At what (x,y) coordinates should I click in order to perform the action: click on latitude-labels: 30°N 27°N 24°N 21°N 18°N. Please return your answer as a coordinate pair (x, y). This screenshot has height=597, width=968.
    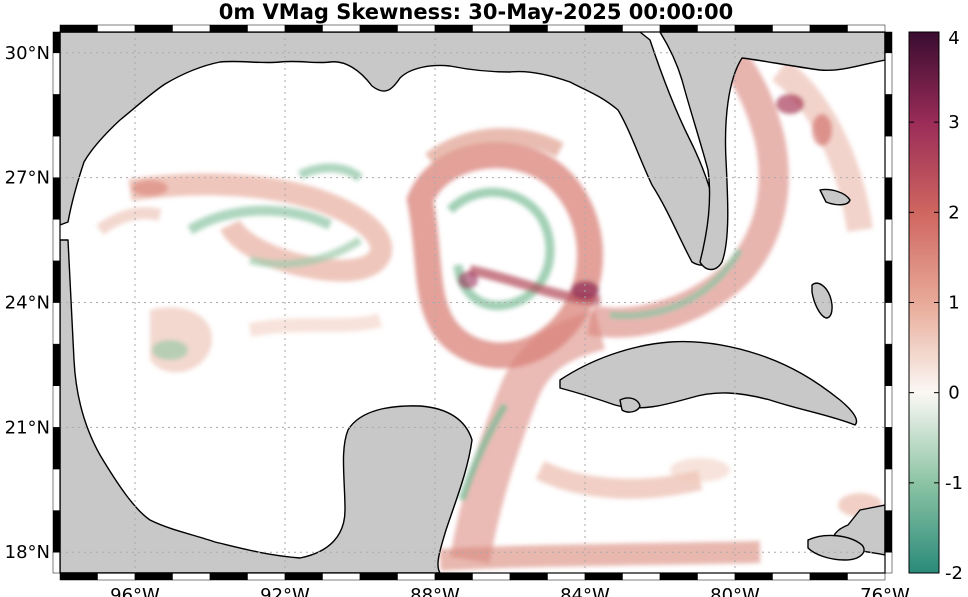
    Looking at the image, I should click on (27, 303).